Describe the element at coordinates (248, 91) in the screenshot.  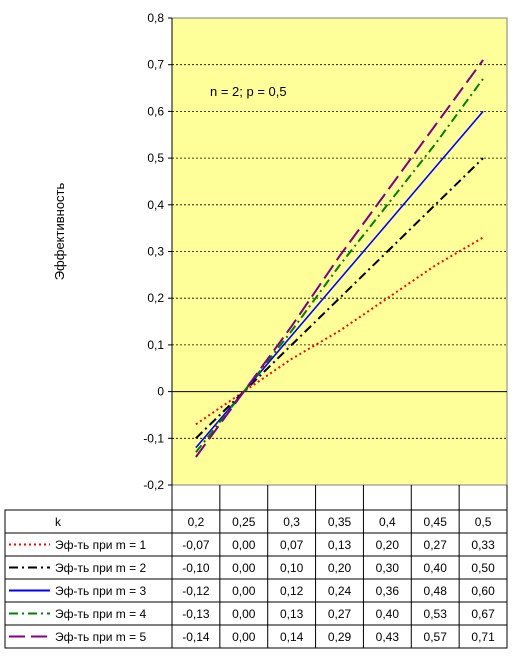
I see `chart-annotation: n = 2; p = 0,5` at that location.